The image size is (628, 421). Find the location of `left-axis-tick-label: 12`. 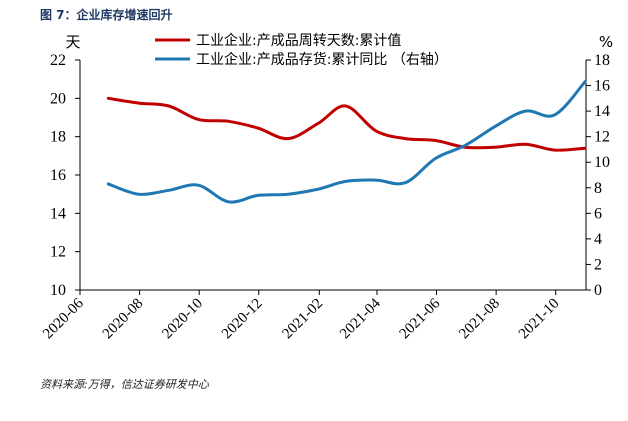

left-axis-tick-label: 12 is located at coordinates (58, 252).